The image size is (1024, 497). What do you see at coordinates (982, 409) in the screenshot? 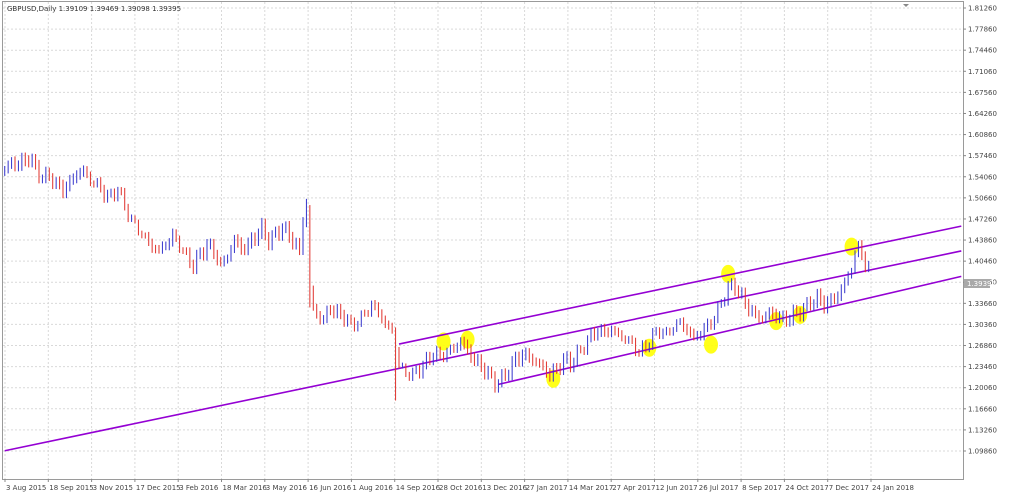
I see `y-tick-label: 1.16660` at bounding box center [982, 409].